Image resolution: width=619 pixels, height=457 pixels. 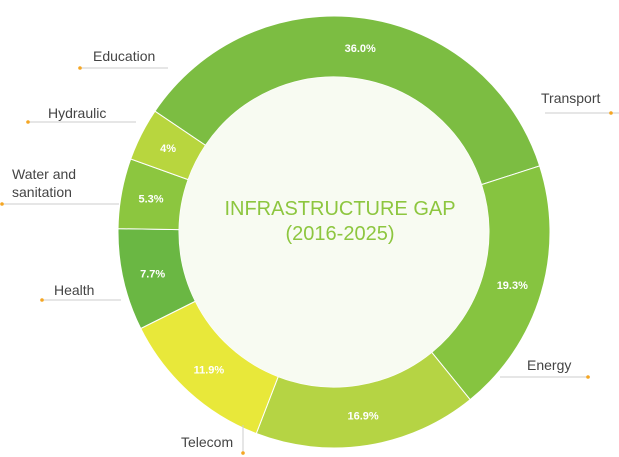 What do you see at coordinates (549, 365) in the screenshot?
I see `category-label-energy: Energy` at bounding box center [549, 365].